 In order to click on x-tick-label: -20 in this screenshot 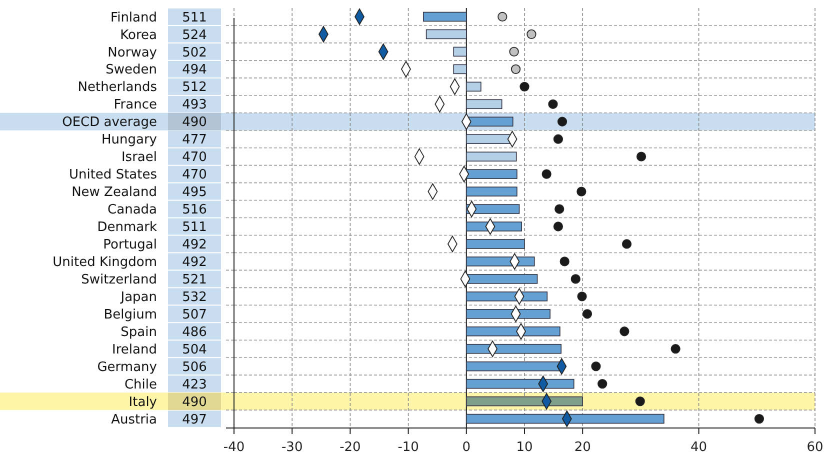, I will do `click(350, 448)`.